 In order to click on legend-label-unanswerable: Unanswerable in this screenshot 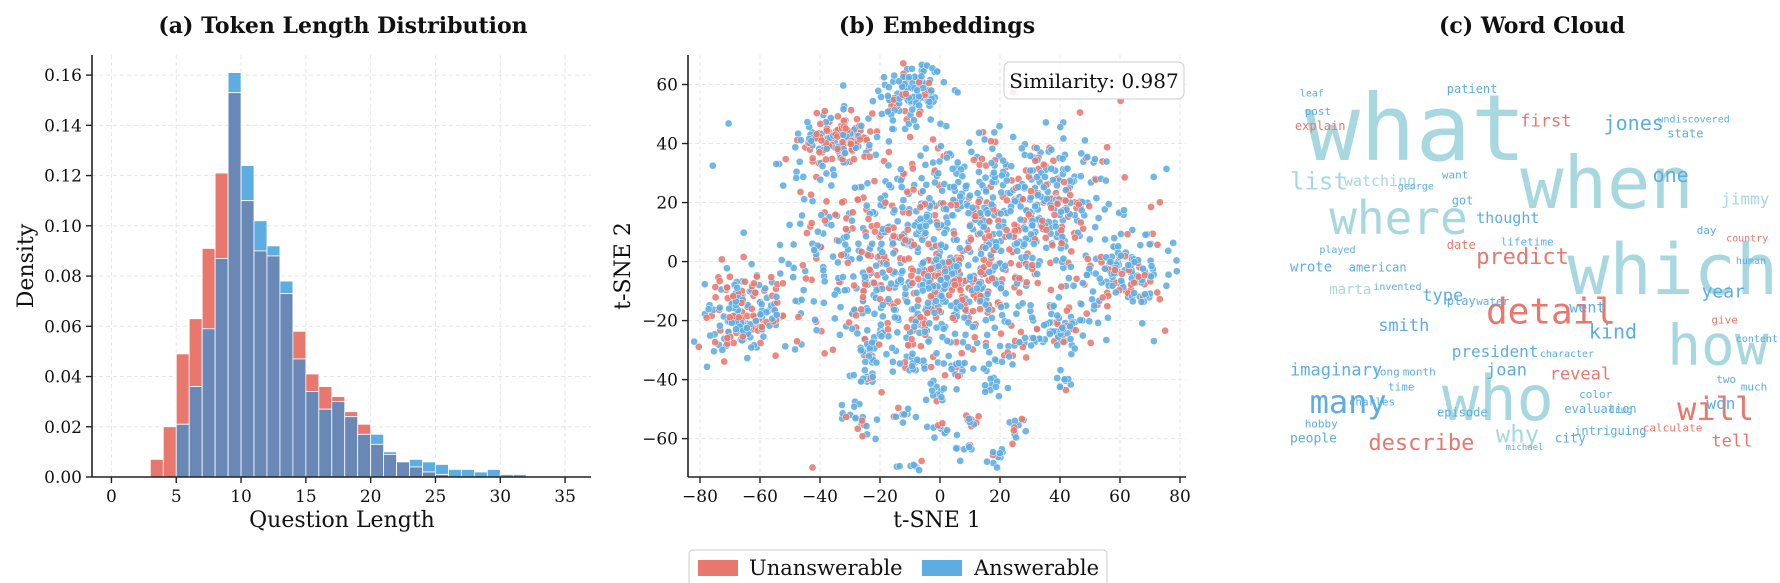, I will do `click(826, 568)`.